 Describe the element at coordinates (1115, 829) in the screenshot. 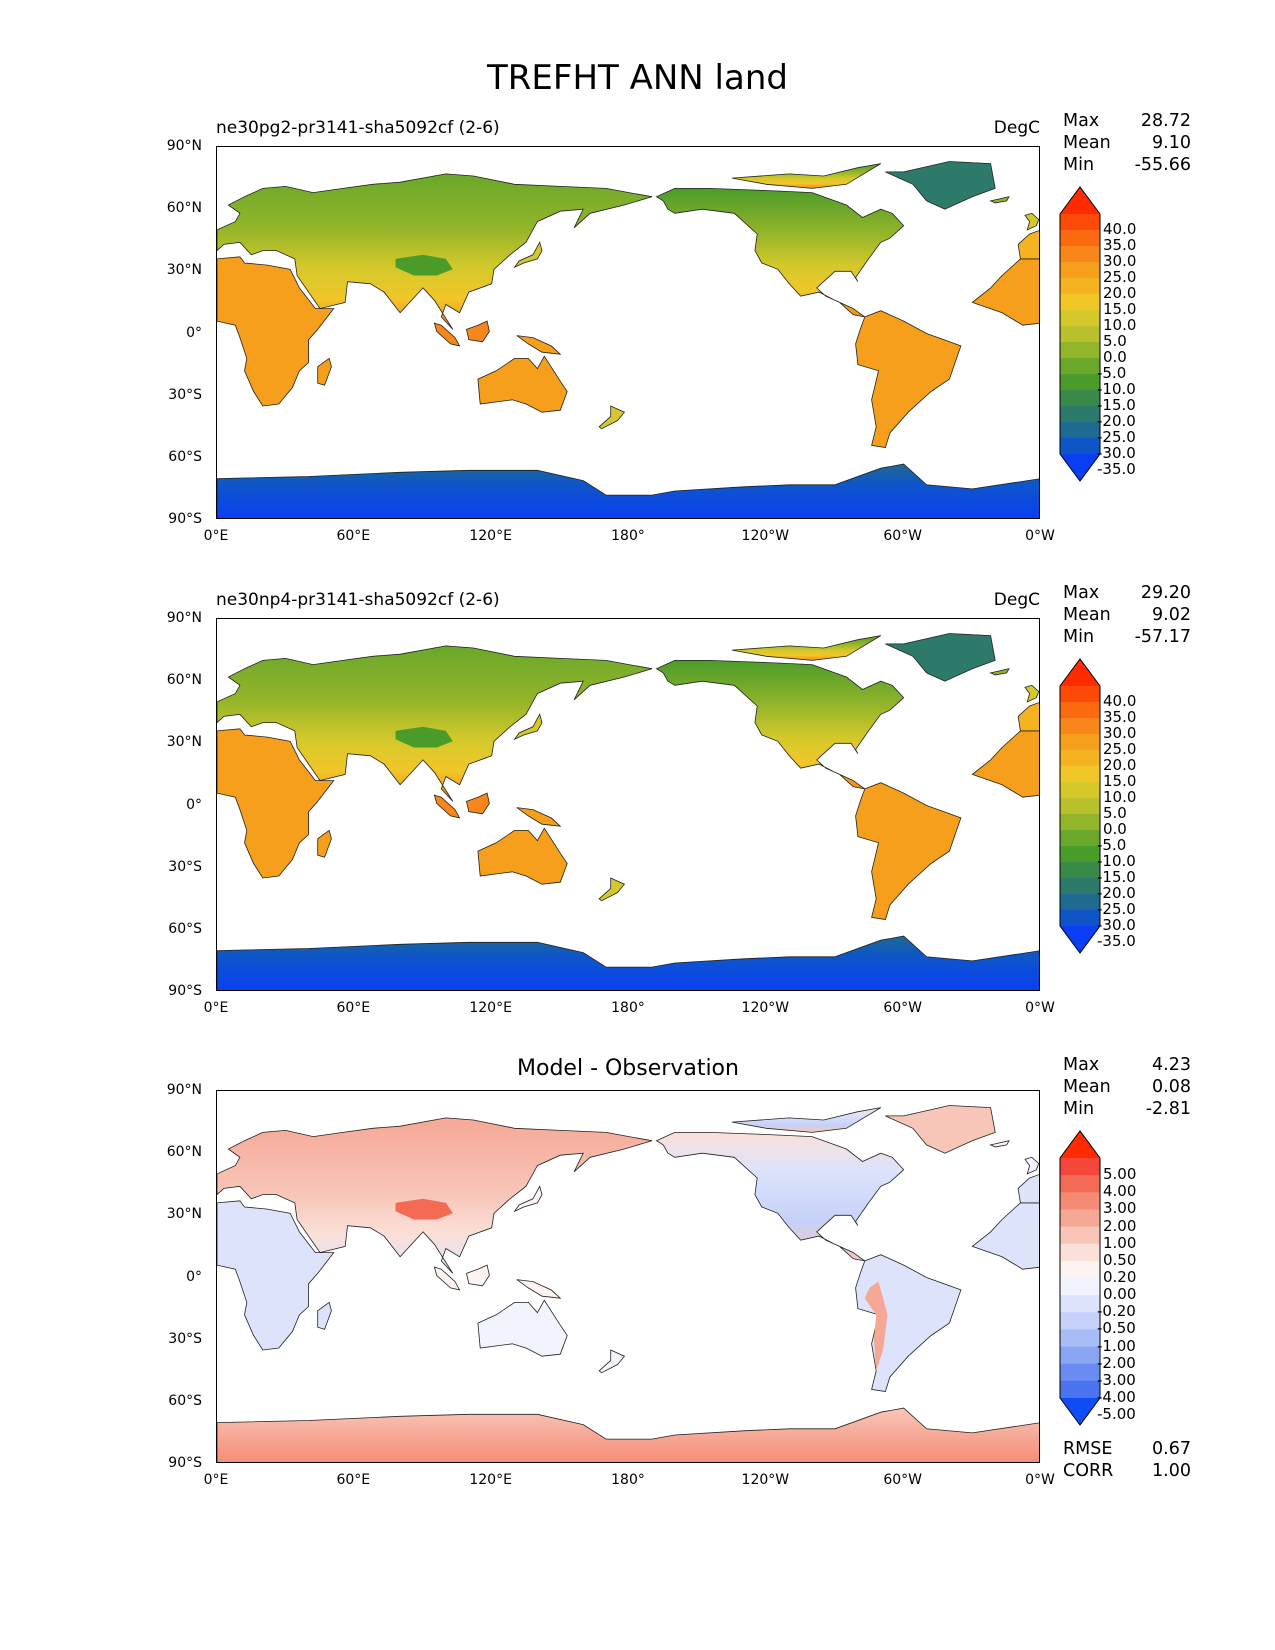

I see `colorbar-tick-label: 0.0` at that location.